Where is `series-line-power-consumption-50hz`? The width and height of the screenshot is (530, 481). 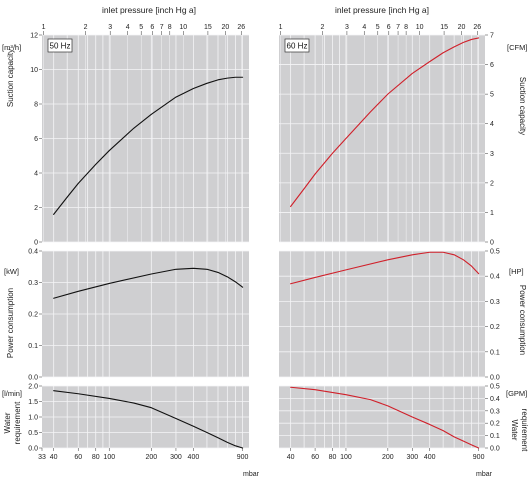 series-line-power-consumption-50hz is located at coordinates (148, 283).